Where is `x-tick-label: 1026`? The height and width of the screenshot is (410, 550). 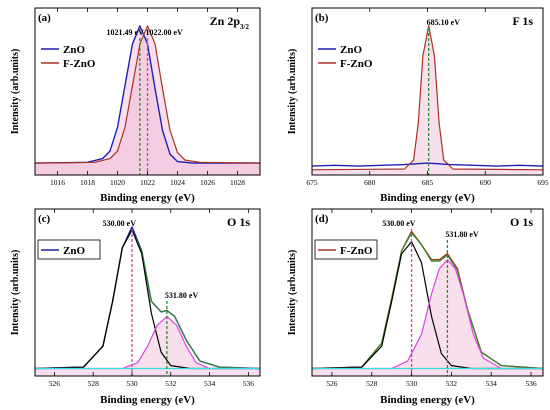 x-tick-label: 1026 is located at coordinates (207, 182).